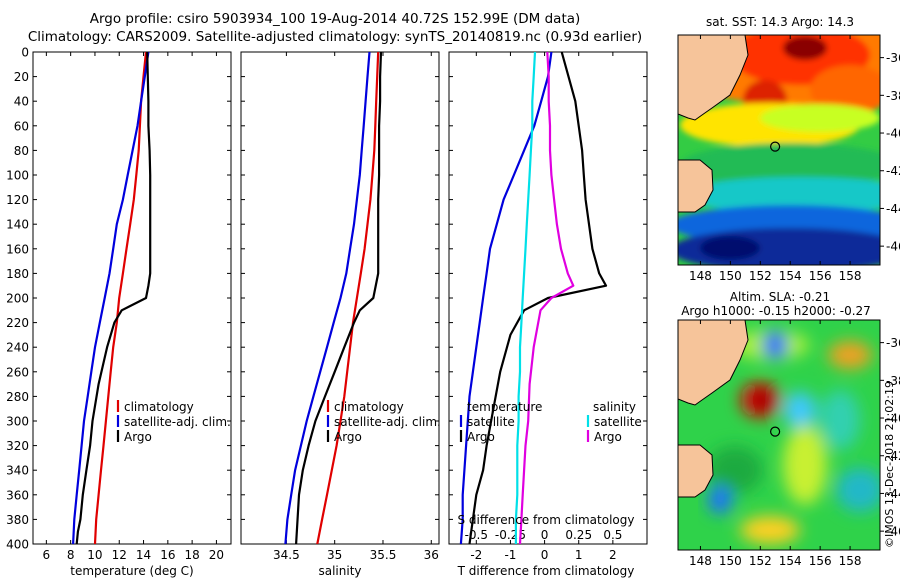 The width and height of the screenshot is (900, 580). What do you see at coordinates (613, 555) in the screenshot?
I see `x-tick-label: 2` at bounding box center [613, 555].